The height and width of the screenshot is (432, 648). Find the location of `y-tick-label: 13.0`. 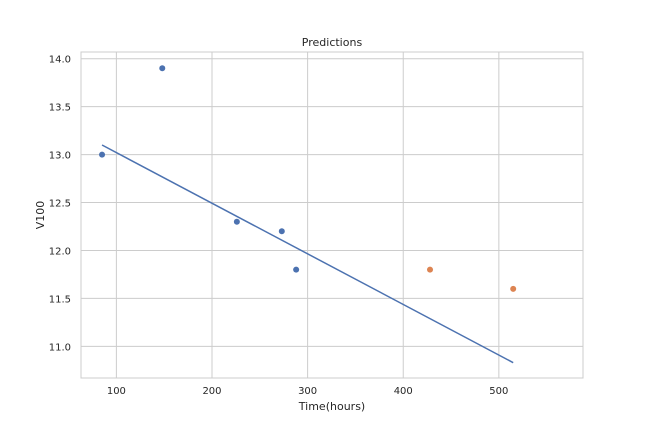

y-tick-label: 13.0 is located at coordinates (60, 156).